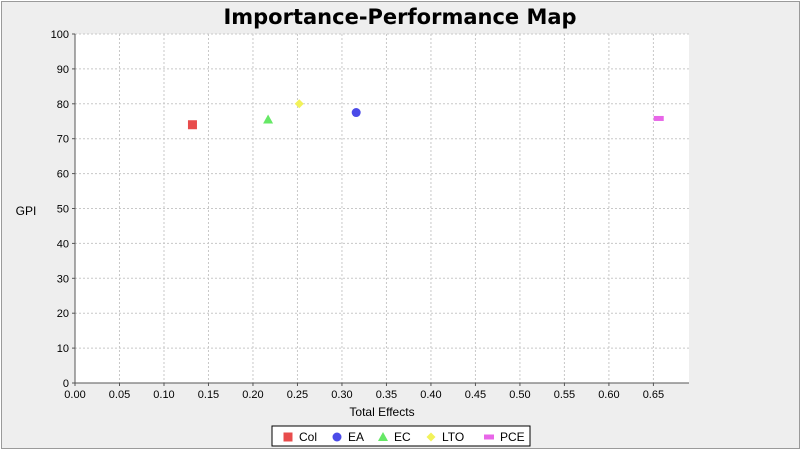  What do you see at coordinates (63, 70) in the screenshot?
I see `y-tick-label: 90` at bounding box center [63, 70].